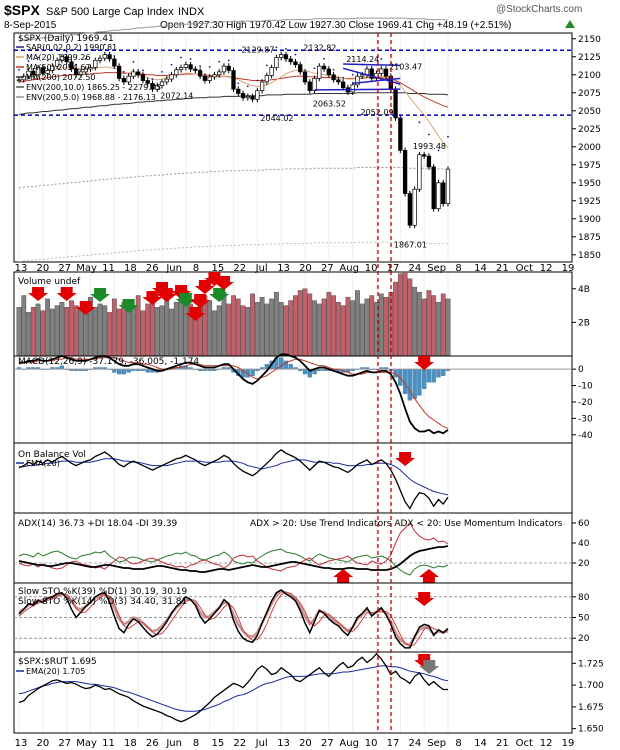 Image resolution: width=620 pixels, height=750 pixels. Describe the element at coordinates (584, 639) in the screenshot. I see `sto-axis-tick-label: 20` at that location.